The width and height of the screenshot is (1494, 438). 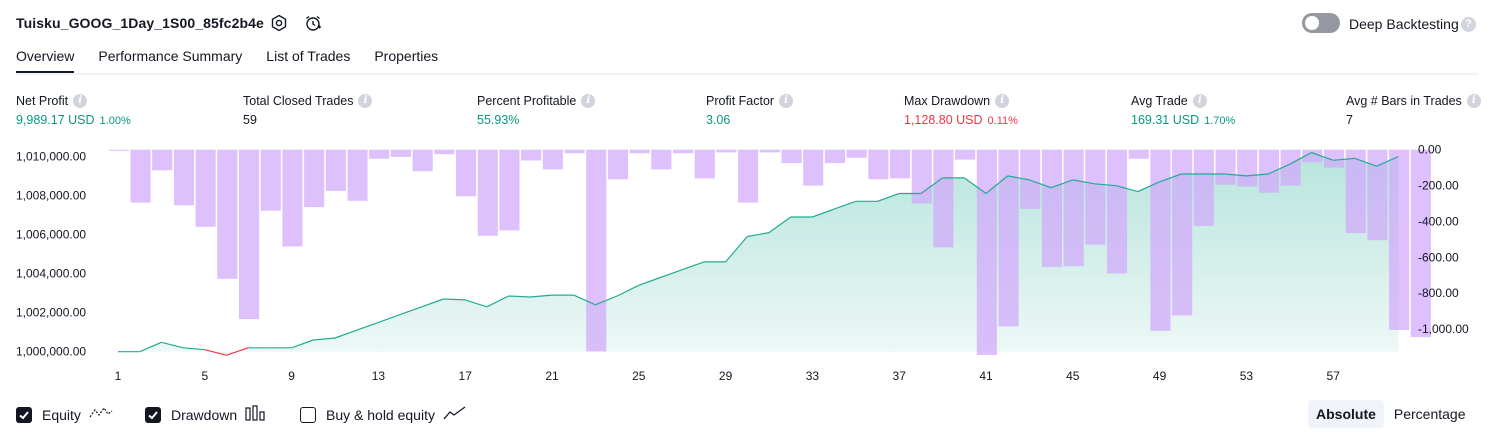 What do you see at coordinates (24, 414) in the screenshot?
I see `equity-checkbox` at bounding box center [24, 414].